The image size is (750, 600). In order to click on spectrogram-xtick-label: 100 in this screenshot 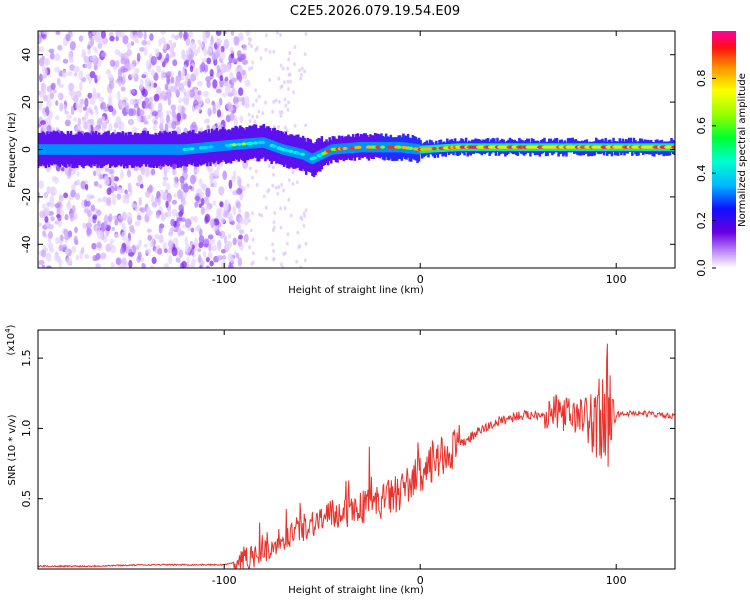, I will do `click(616, 279)`.